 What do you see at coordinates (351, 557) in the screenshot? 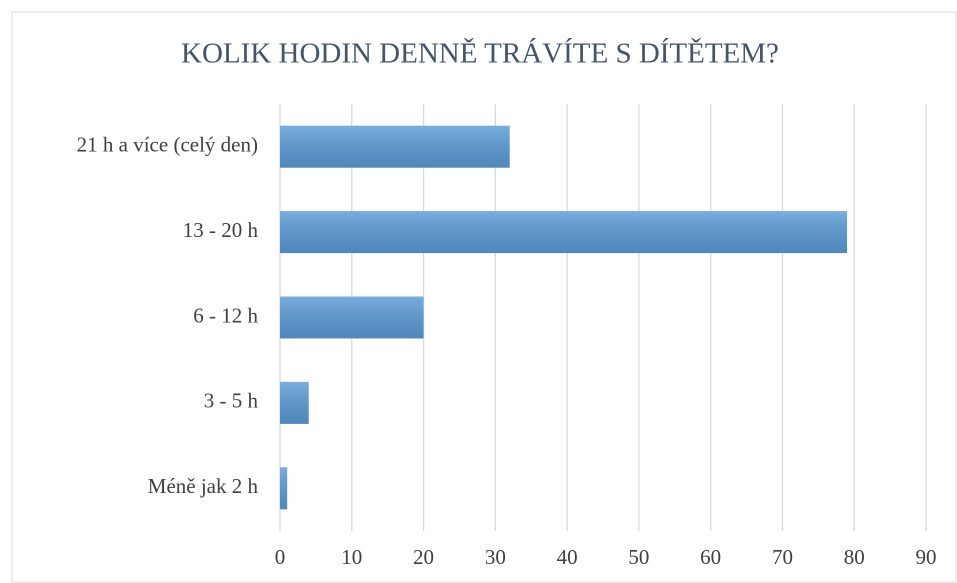
I see `x-tick-label: 10` at bounding box center [351, 557].